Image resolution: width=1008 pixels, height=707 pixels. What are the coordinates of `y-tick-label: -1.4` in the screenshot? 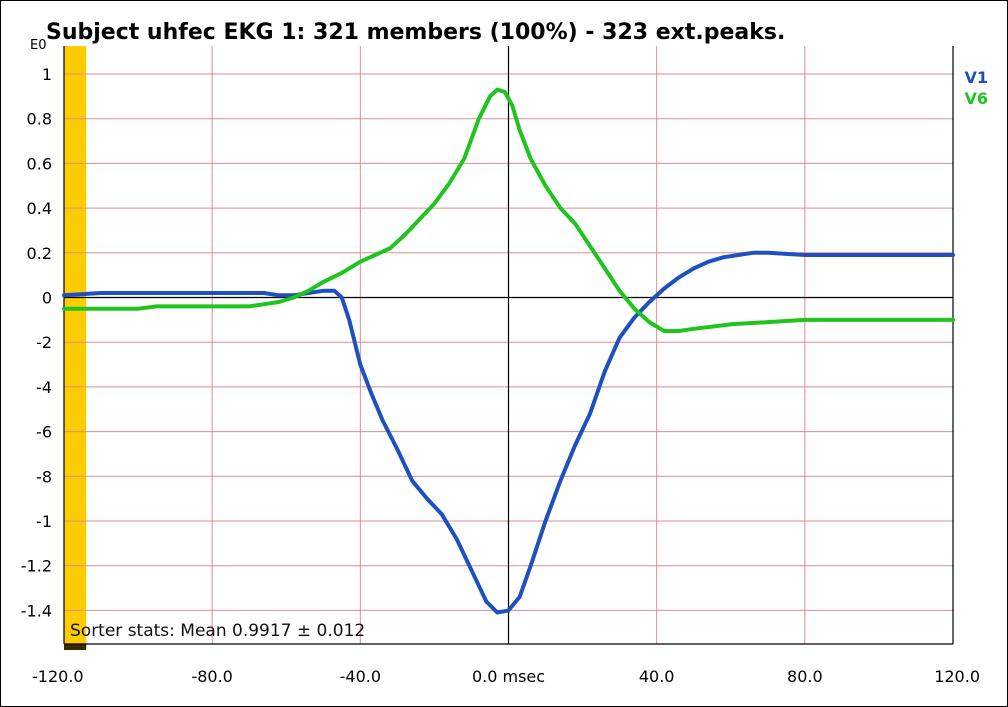 It's located at (36, 610).